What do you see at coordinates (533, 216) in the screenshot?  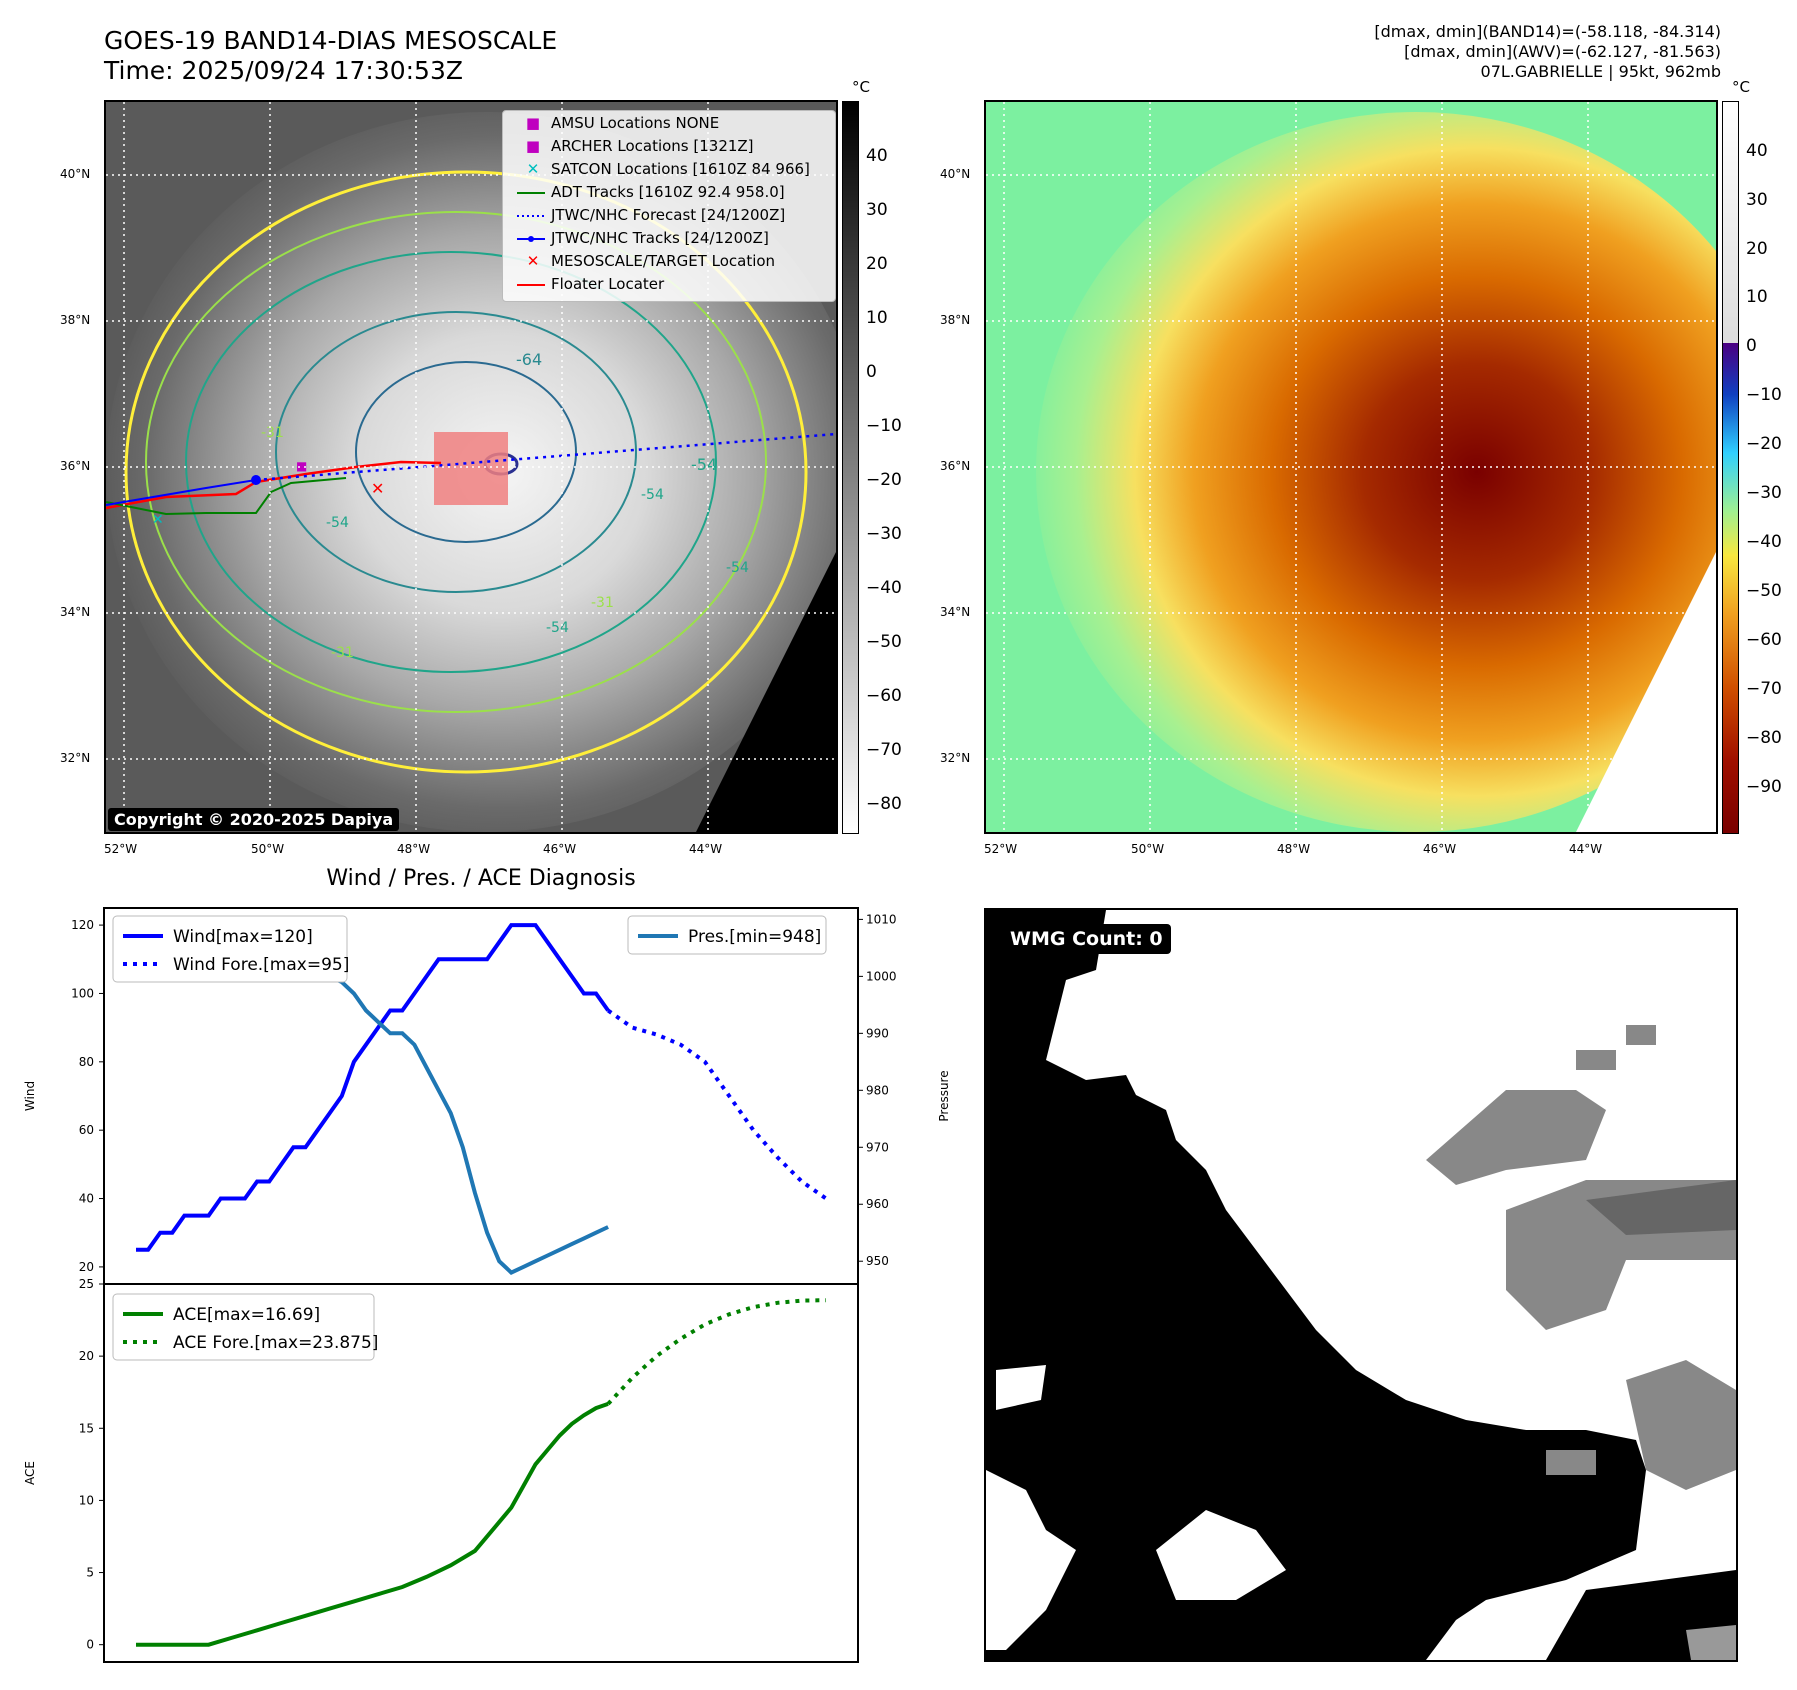 I see `legend-dotted-line-icon` at bounding box center [533, 216].